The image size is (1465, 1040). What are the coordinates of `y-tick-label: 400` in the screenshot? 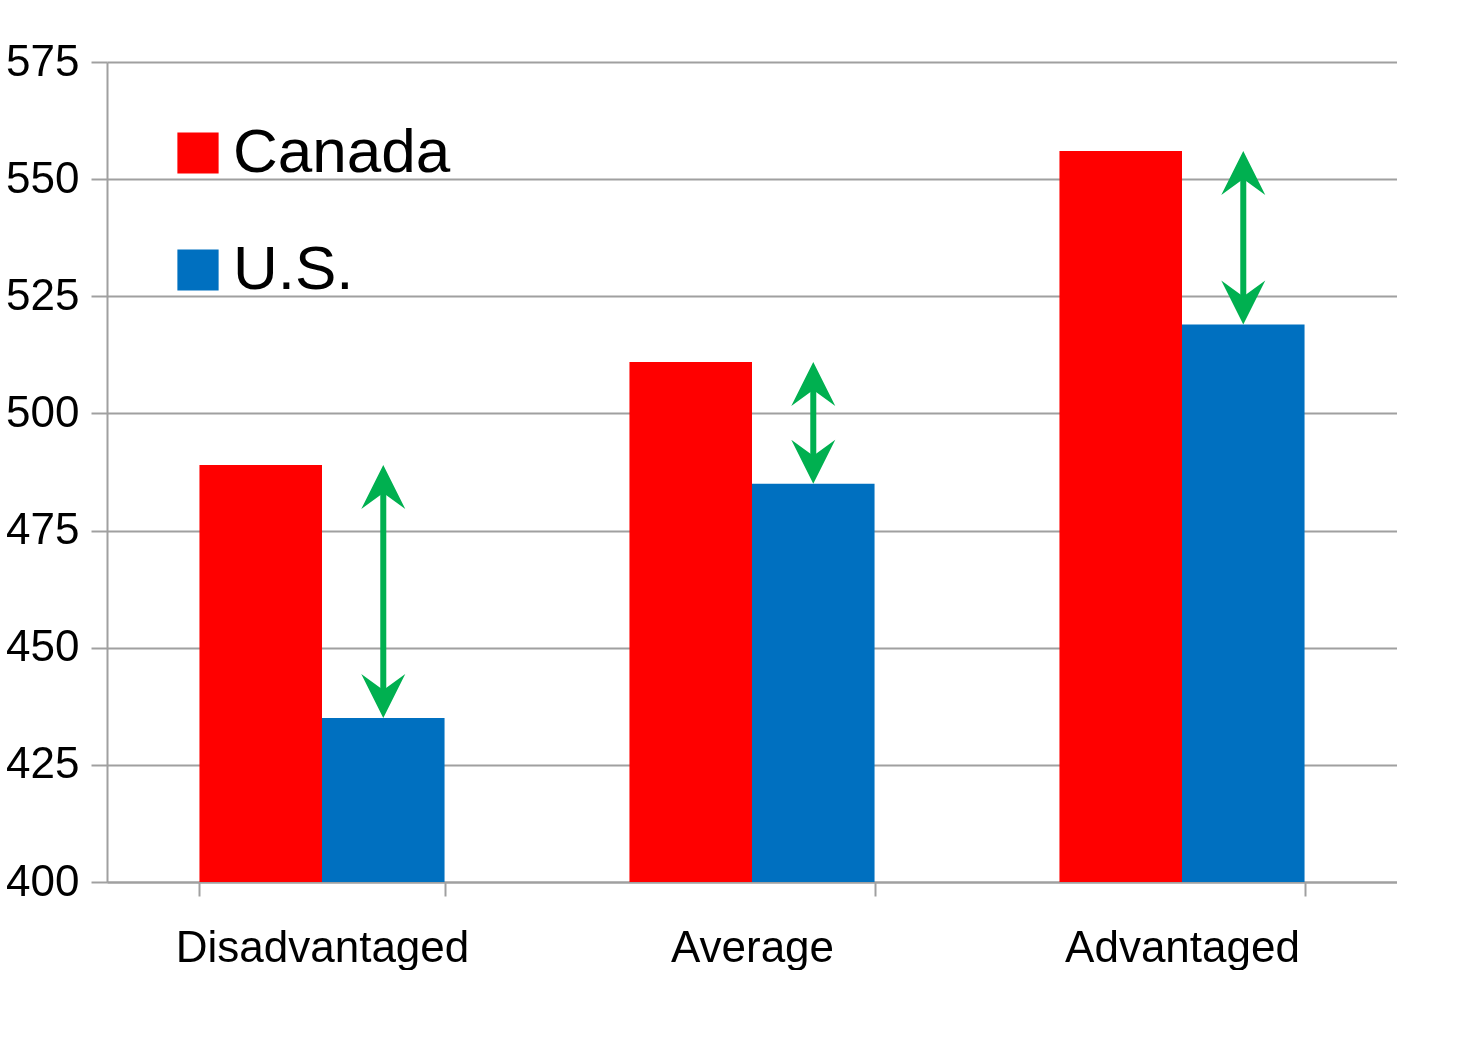 It's located at (43, 880).